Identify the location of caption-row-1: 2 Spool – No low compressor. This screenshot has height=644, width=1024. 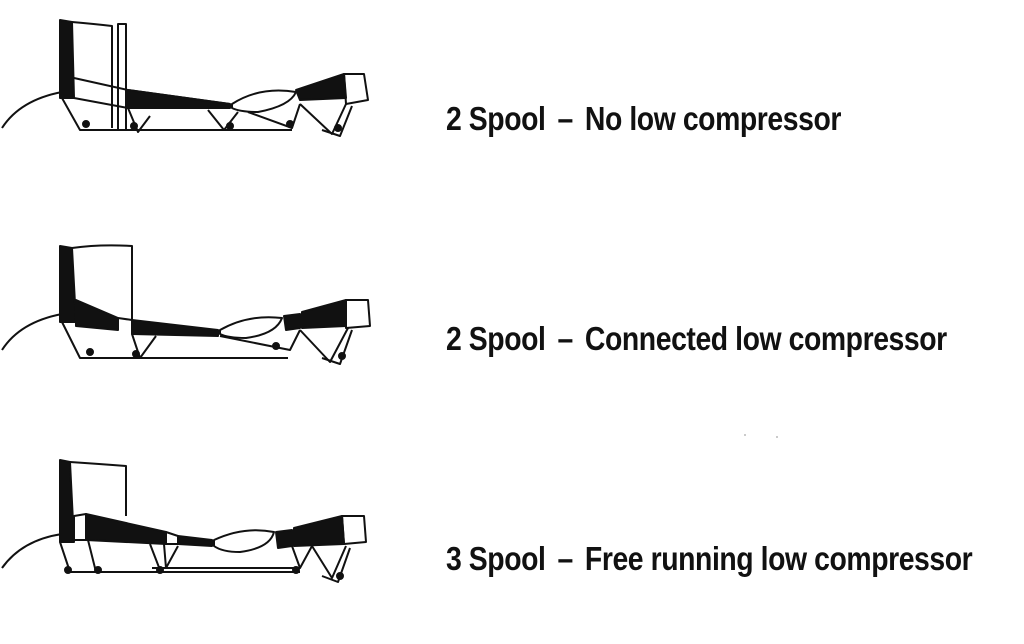
(643, 119).